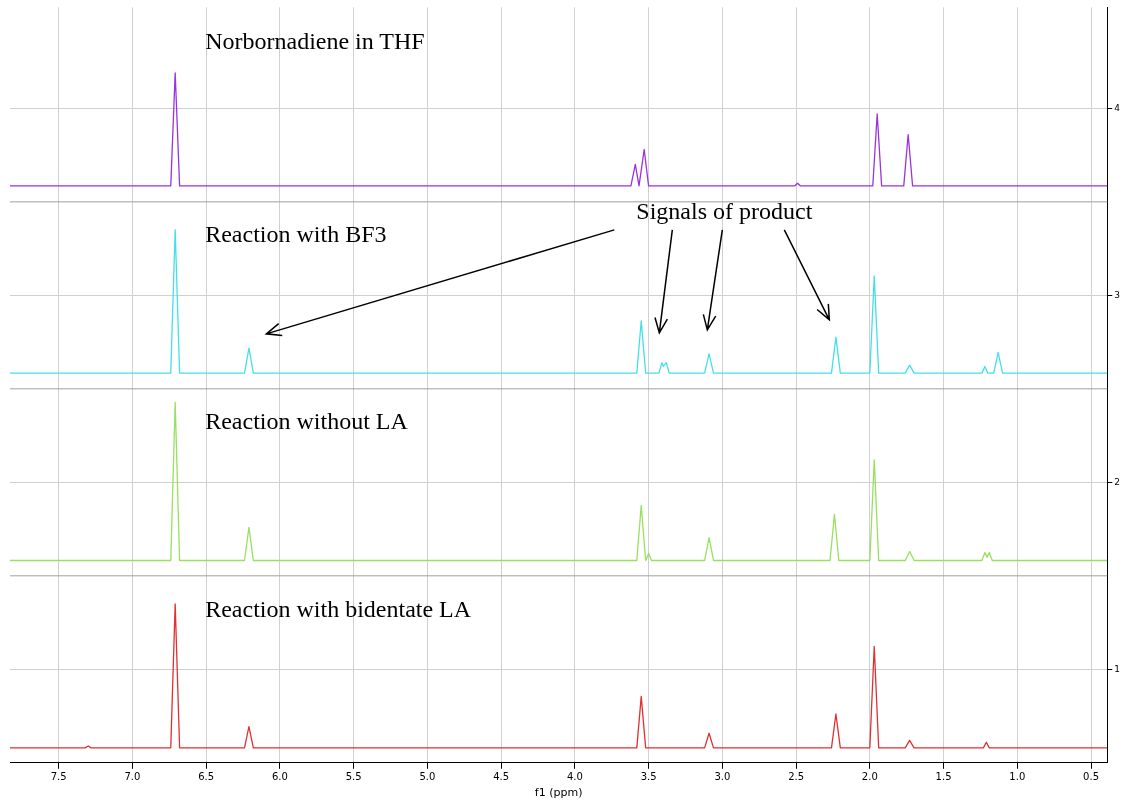 The height and width of the screenshot is (800, 1124). Describe the element at coordinates (315, 41) in the screenshot. I see `series-label: Norbornadiene in THF` at that location.